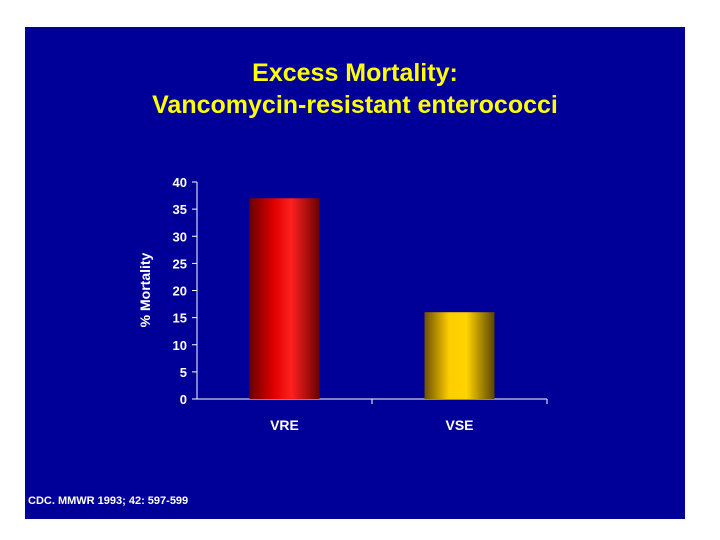 The image size is (720, 540). What do you see at coordinates (180, 345) in the screenshot?
I see `y-tick-label: 10` at bounding box center [180, 345].